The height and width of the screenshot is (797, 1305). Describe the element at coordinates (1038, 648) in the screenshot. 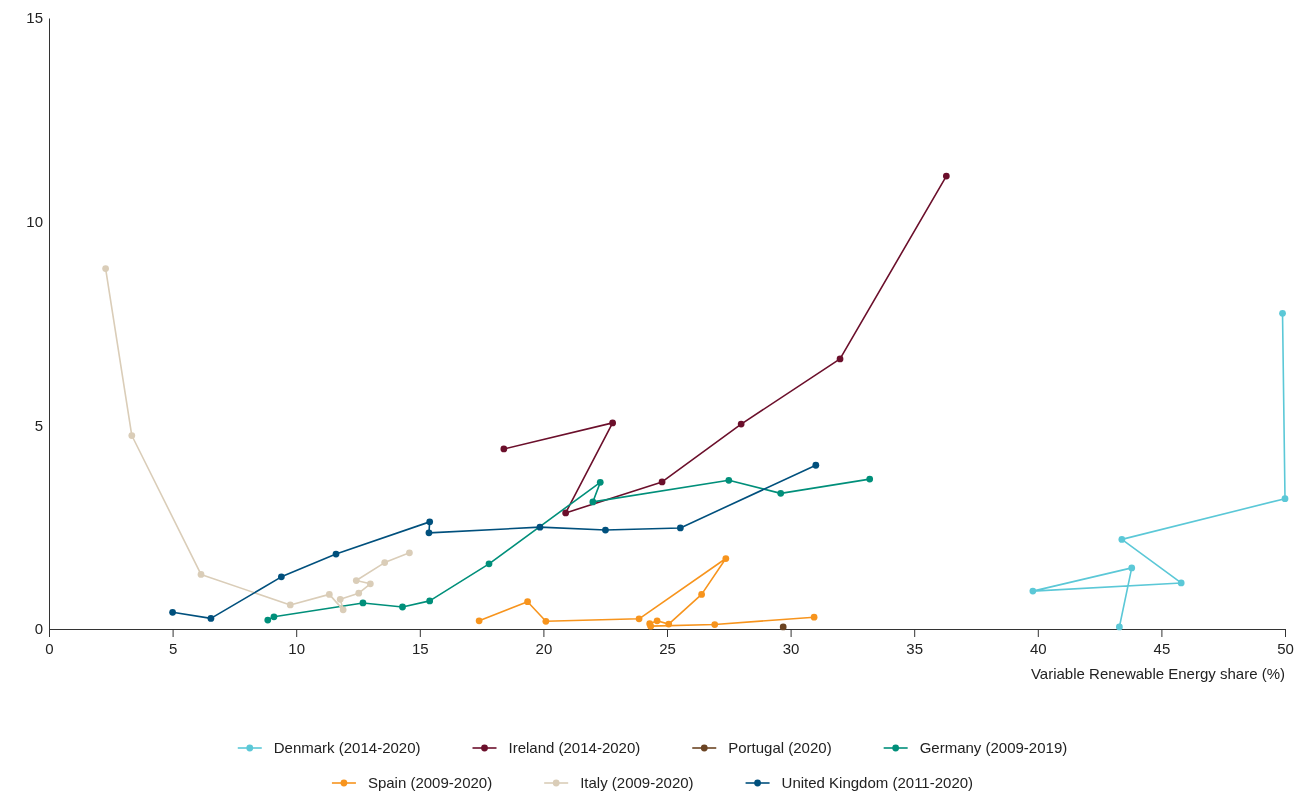

I see `x-tick-label: 40` at that location.